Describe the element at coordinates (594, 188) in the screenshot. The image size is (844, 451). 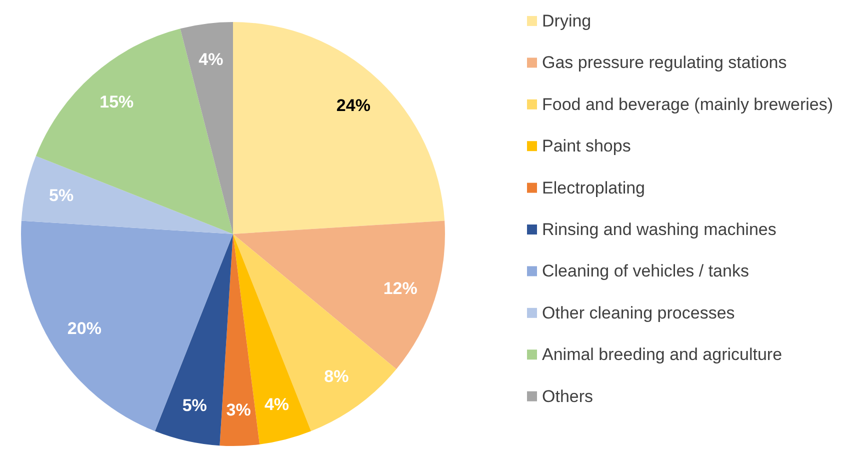
I see `legend-label: Electroplating` at that location.